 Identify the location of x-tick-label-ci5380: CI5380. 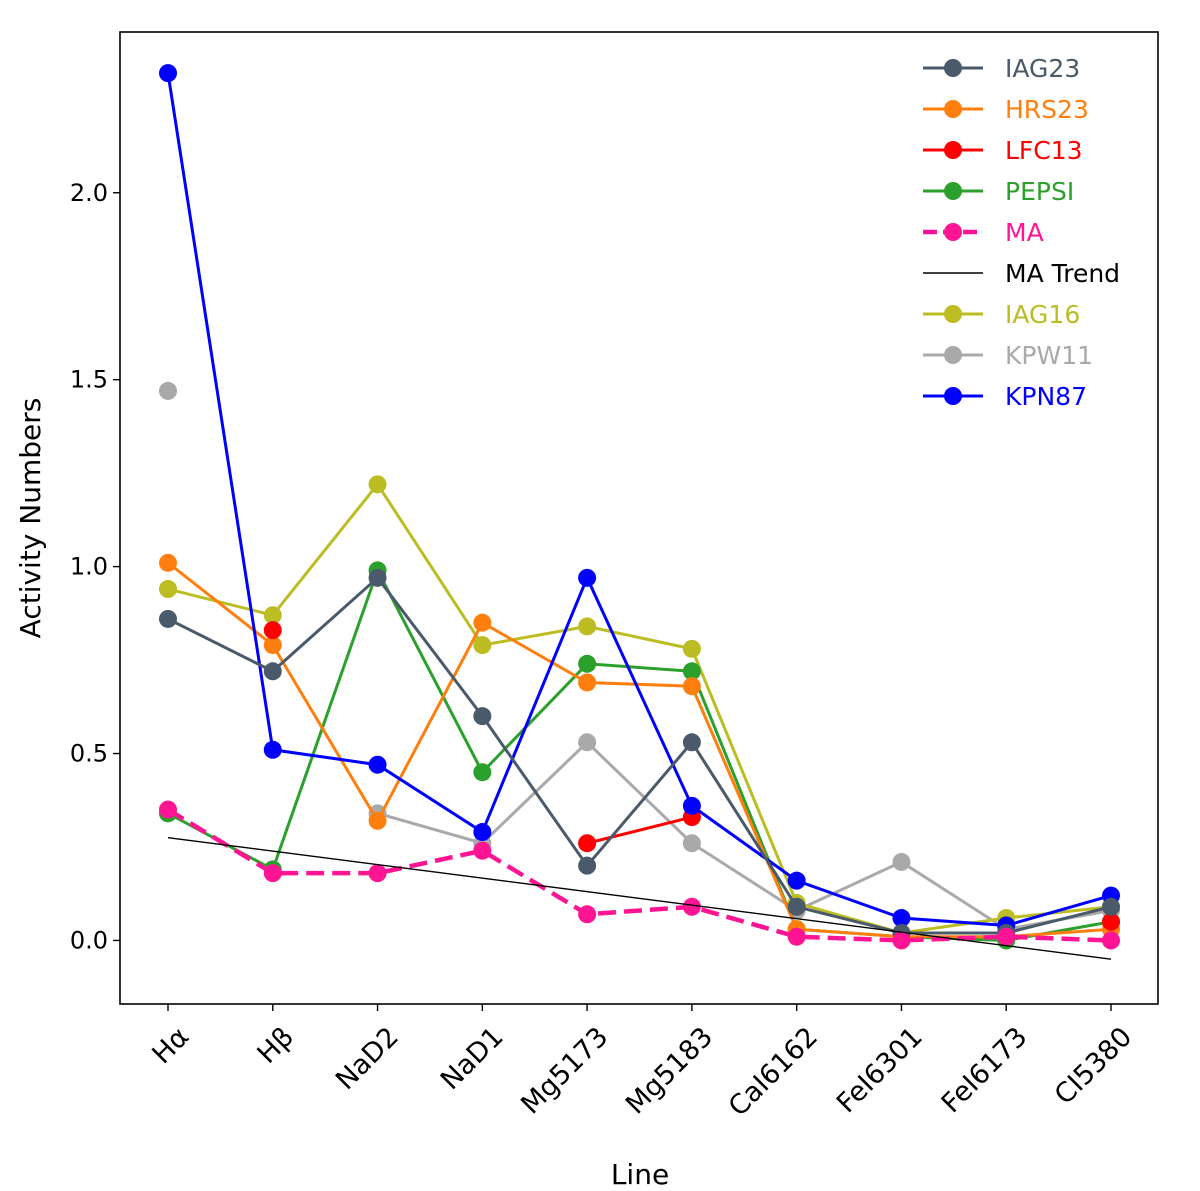
(1093, 1065).